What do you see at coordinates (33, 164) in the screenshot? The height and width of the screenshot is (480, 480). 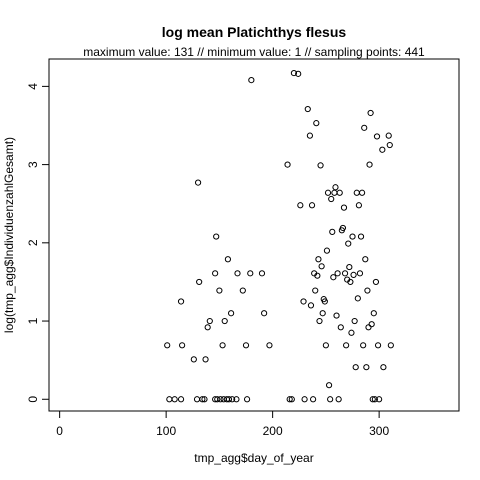 I see `y-tick-label: 3` at bounding box center [33, 164].